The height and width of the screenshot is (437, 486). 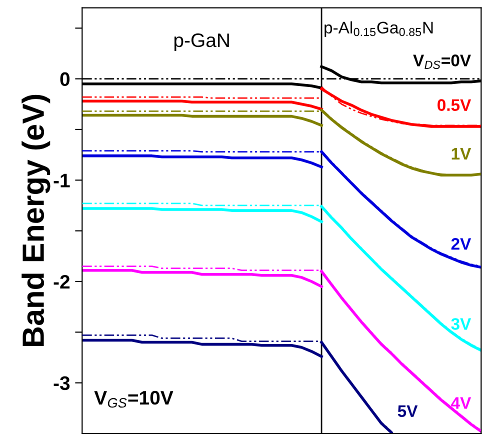 What do you see at coordinates (36, 220) in the screenshot?
I see `y-axis-title: Band Energy (eV)` at bounding box center [36, 220].